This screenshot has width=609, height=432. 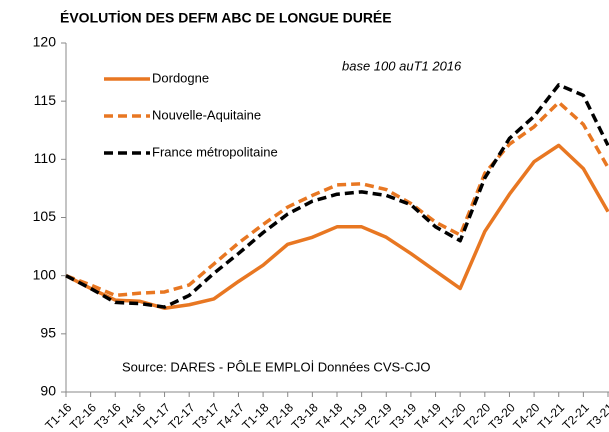 I want to click on x-tick-label: T4-17, so click(x=231, y=416).